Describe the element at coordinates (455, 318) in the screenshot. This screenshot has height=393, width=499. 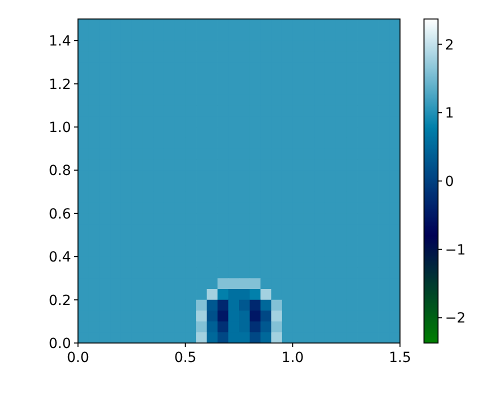
I see `color-bar-label: −2` at that location.